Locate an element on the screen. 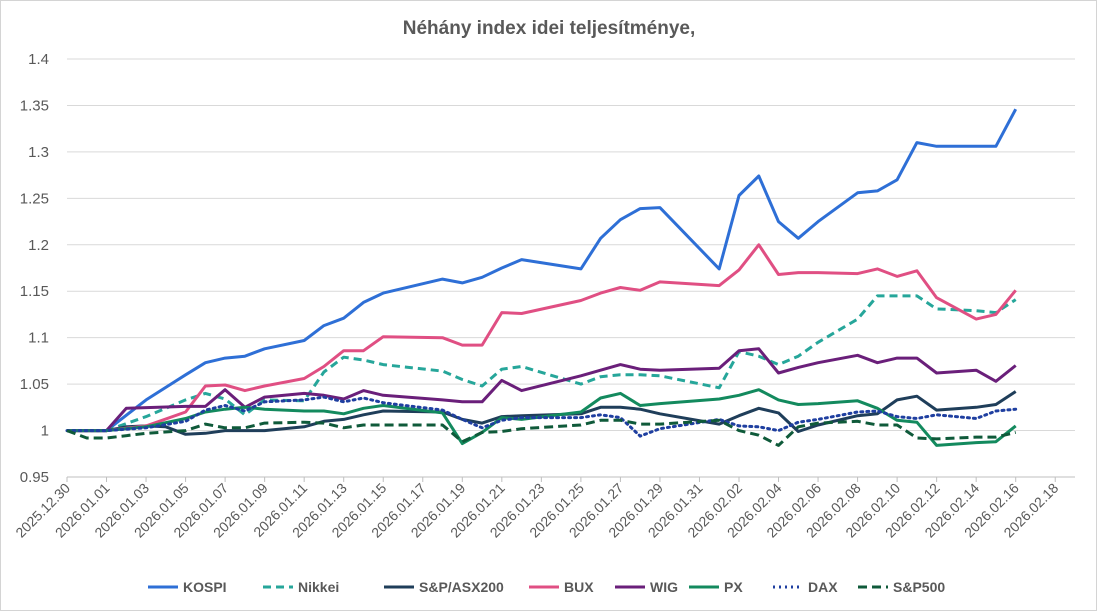 The width and height of the screenshot is (1097, 611). legend-label: Nikkei is located at coordinates (318, 587).